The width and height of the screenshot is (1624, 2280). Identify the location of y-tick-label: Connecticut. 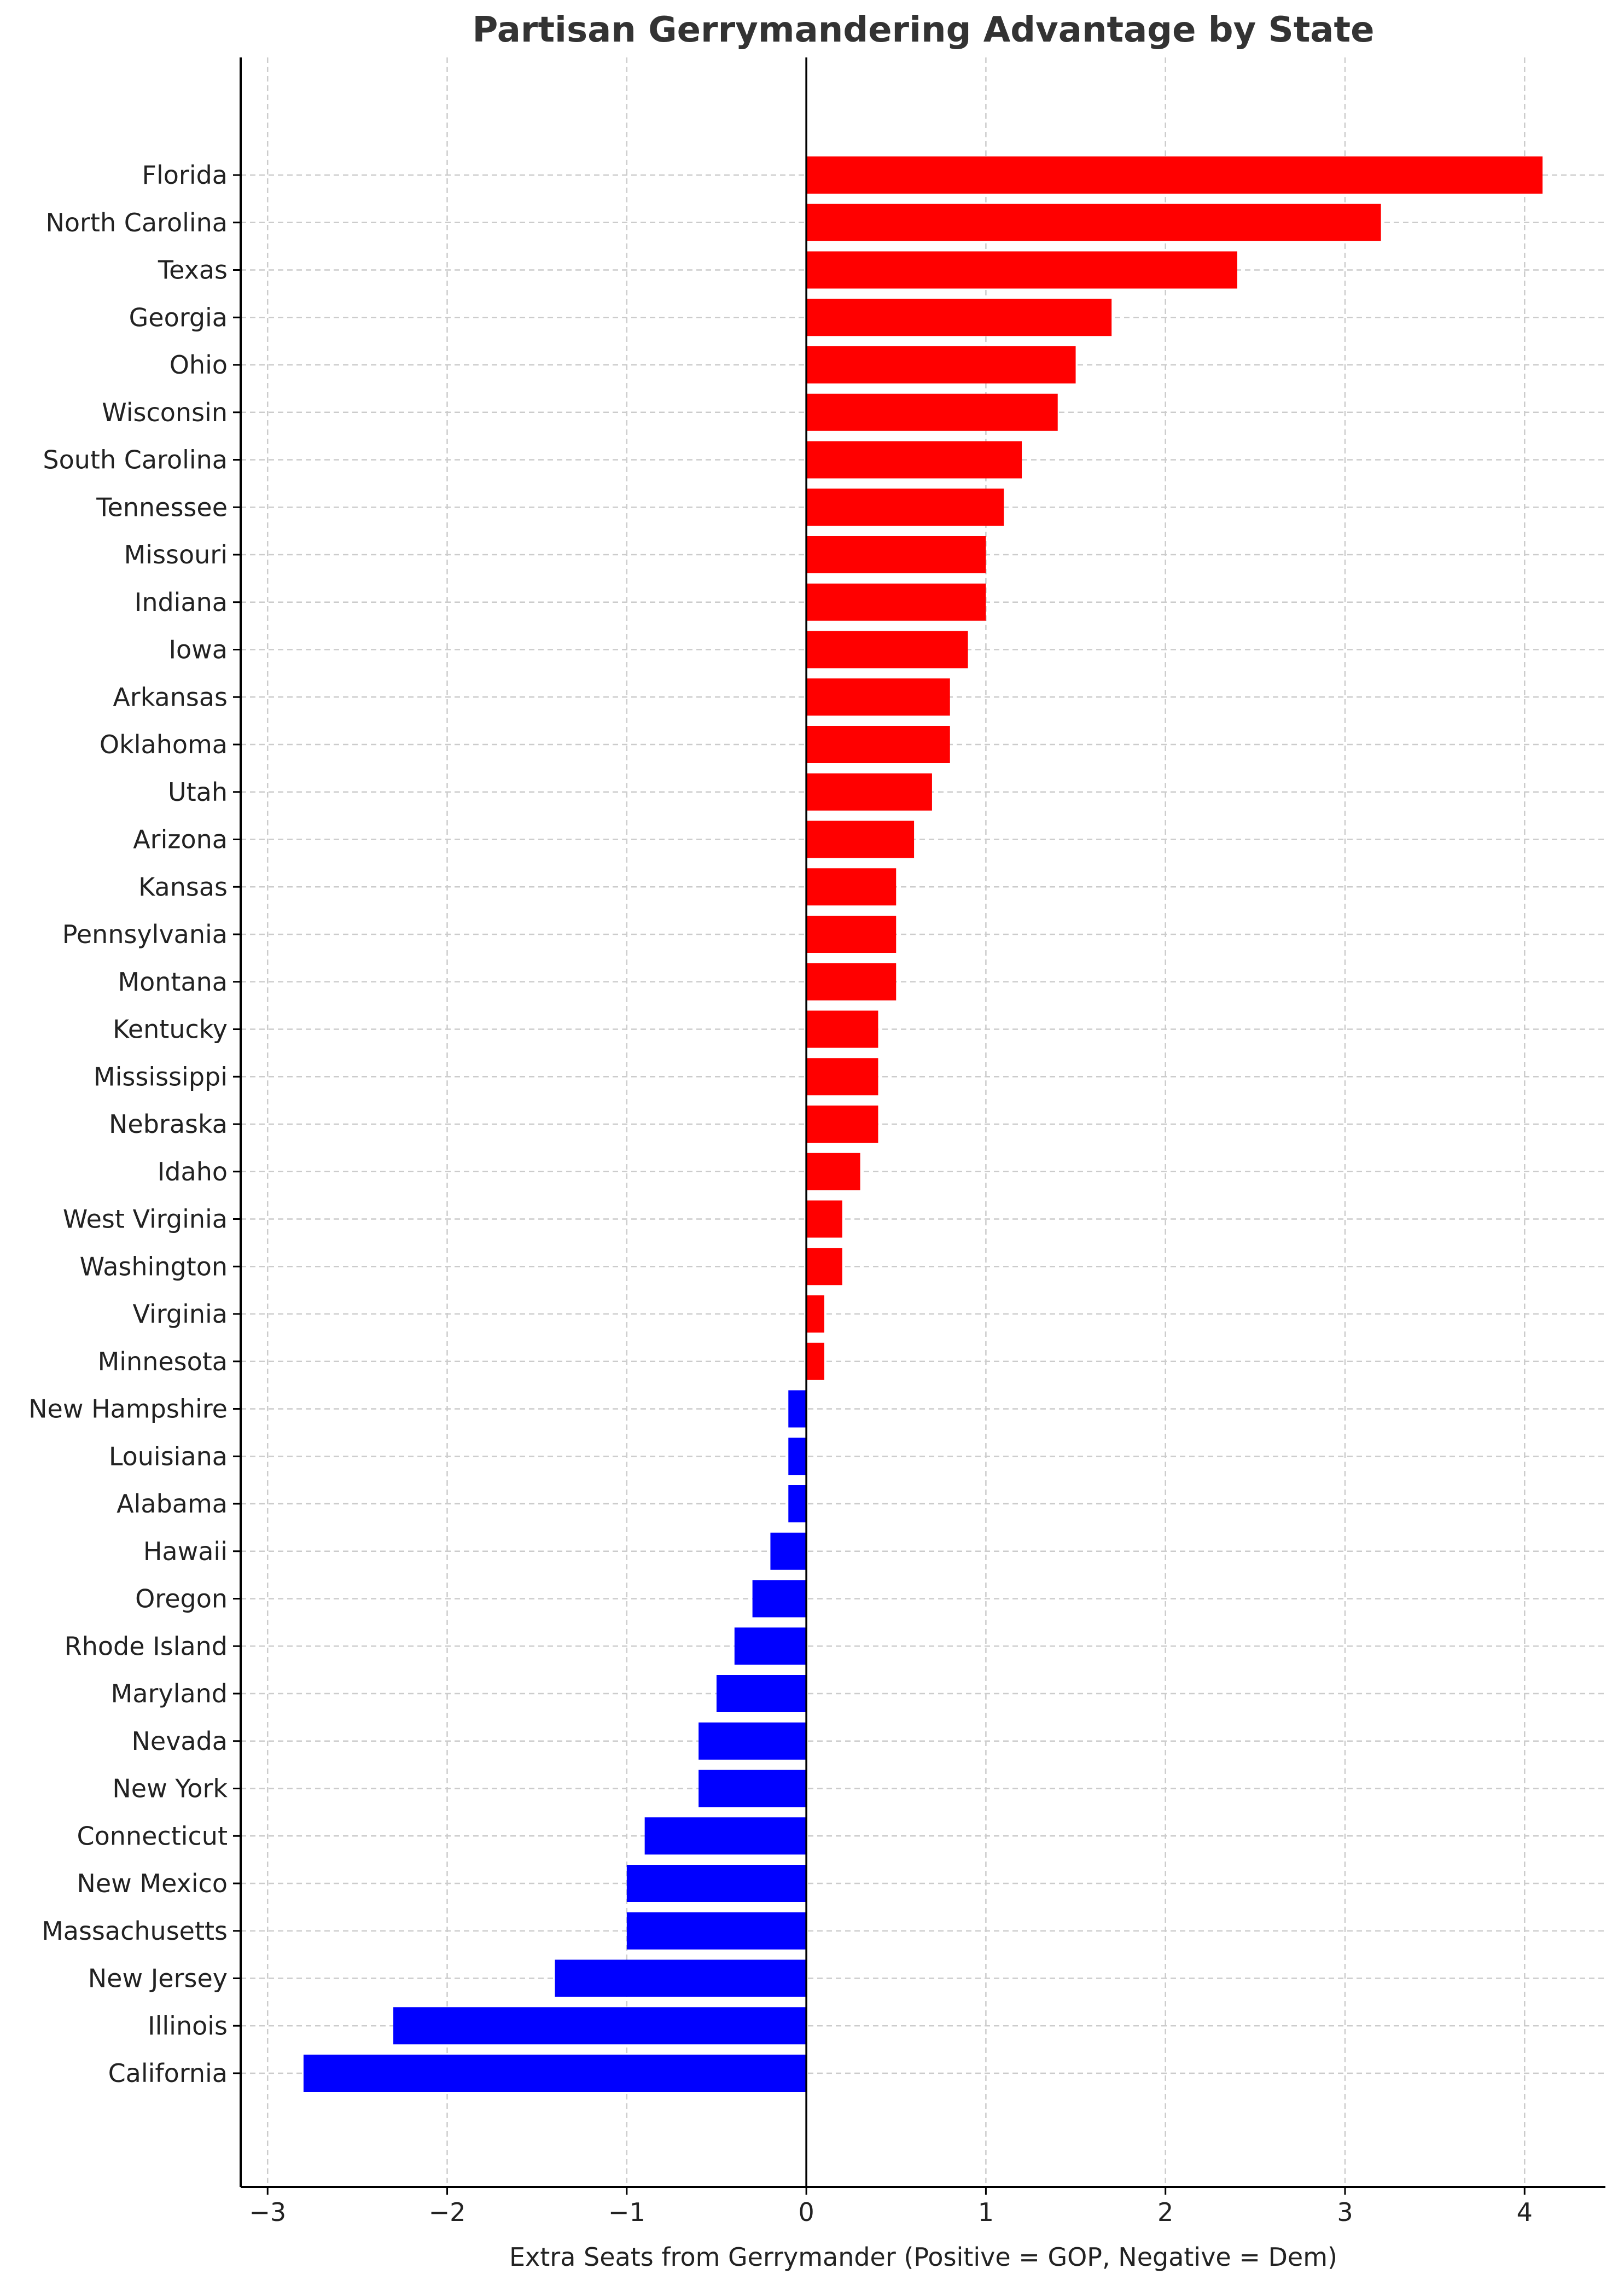
(152, 1836).